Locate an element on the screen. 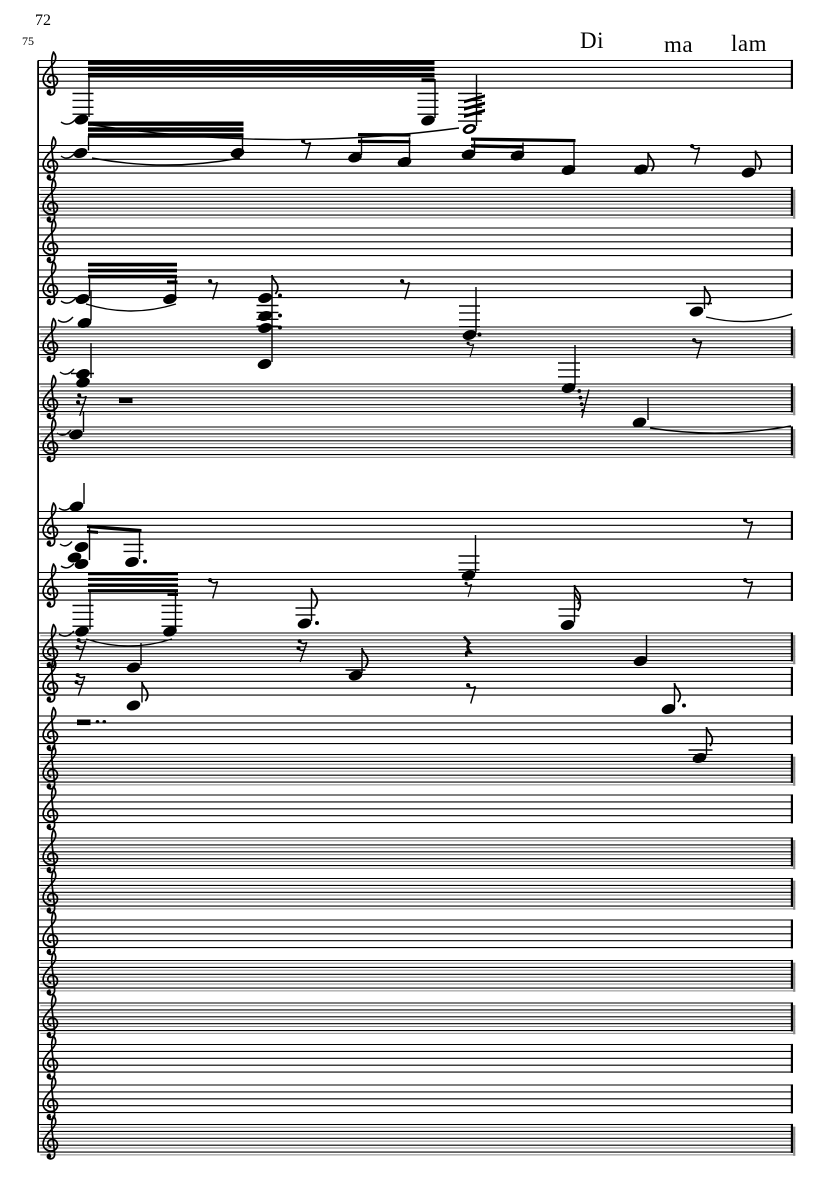 This screenshot has height=1181, width=835. half-rest-block is located at coordinates (84, 722).